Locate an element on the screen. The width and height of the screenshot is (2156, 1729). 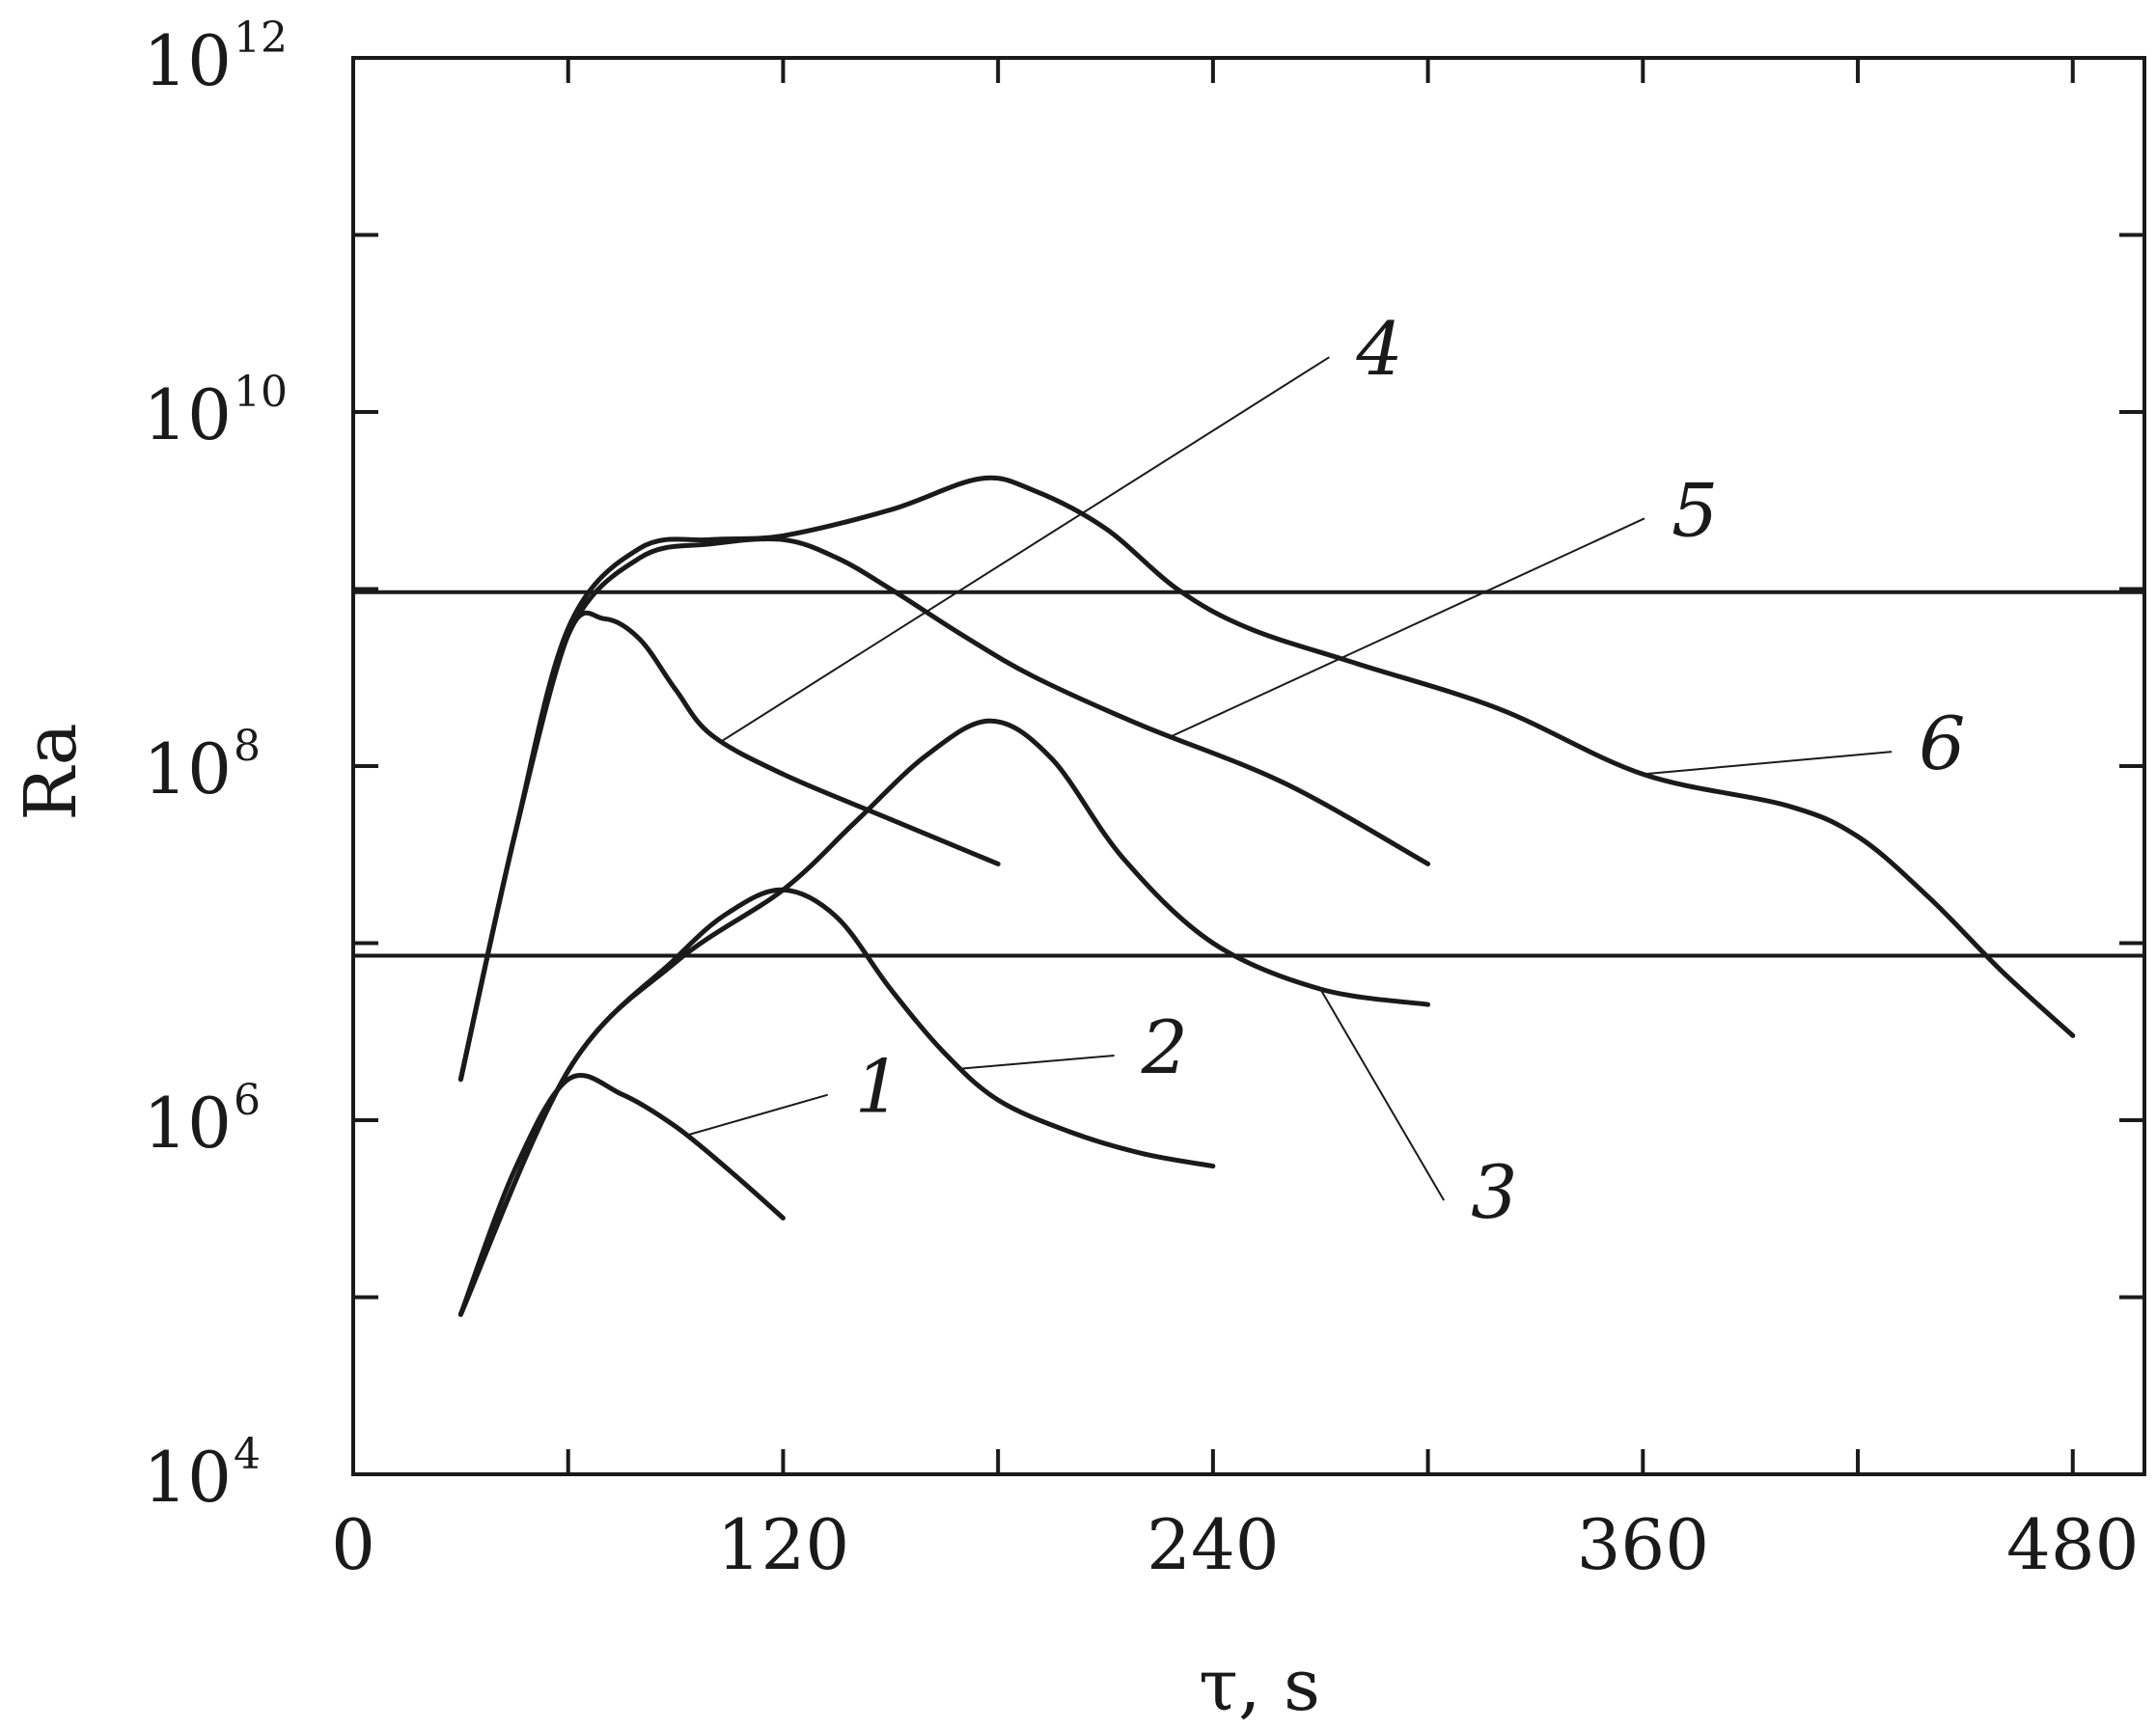
curve-label-4: 4 is located at coordinates (1378, 349).